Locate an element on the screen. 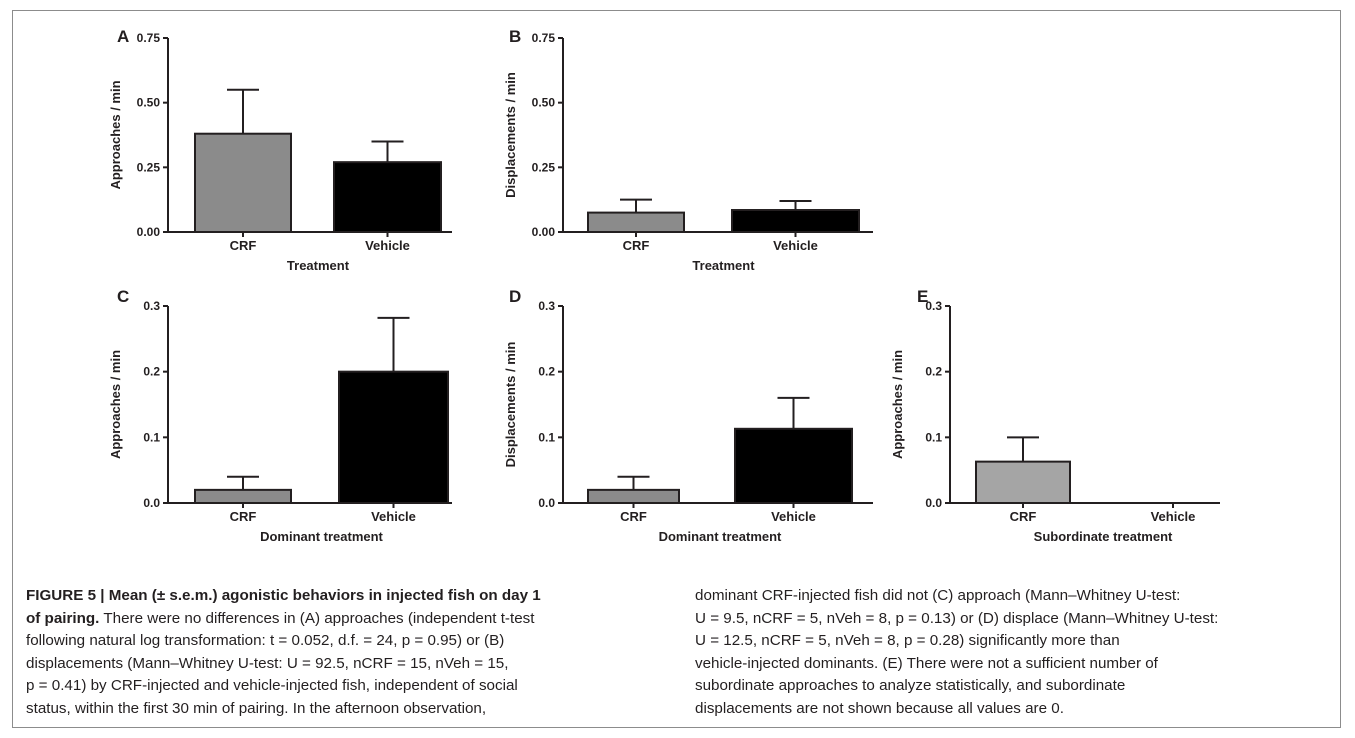  panel-d-category-label: Vehicle is located at coordinates (793, 516).